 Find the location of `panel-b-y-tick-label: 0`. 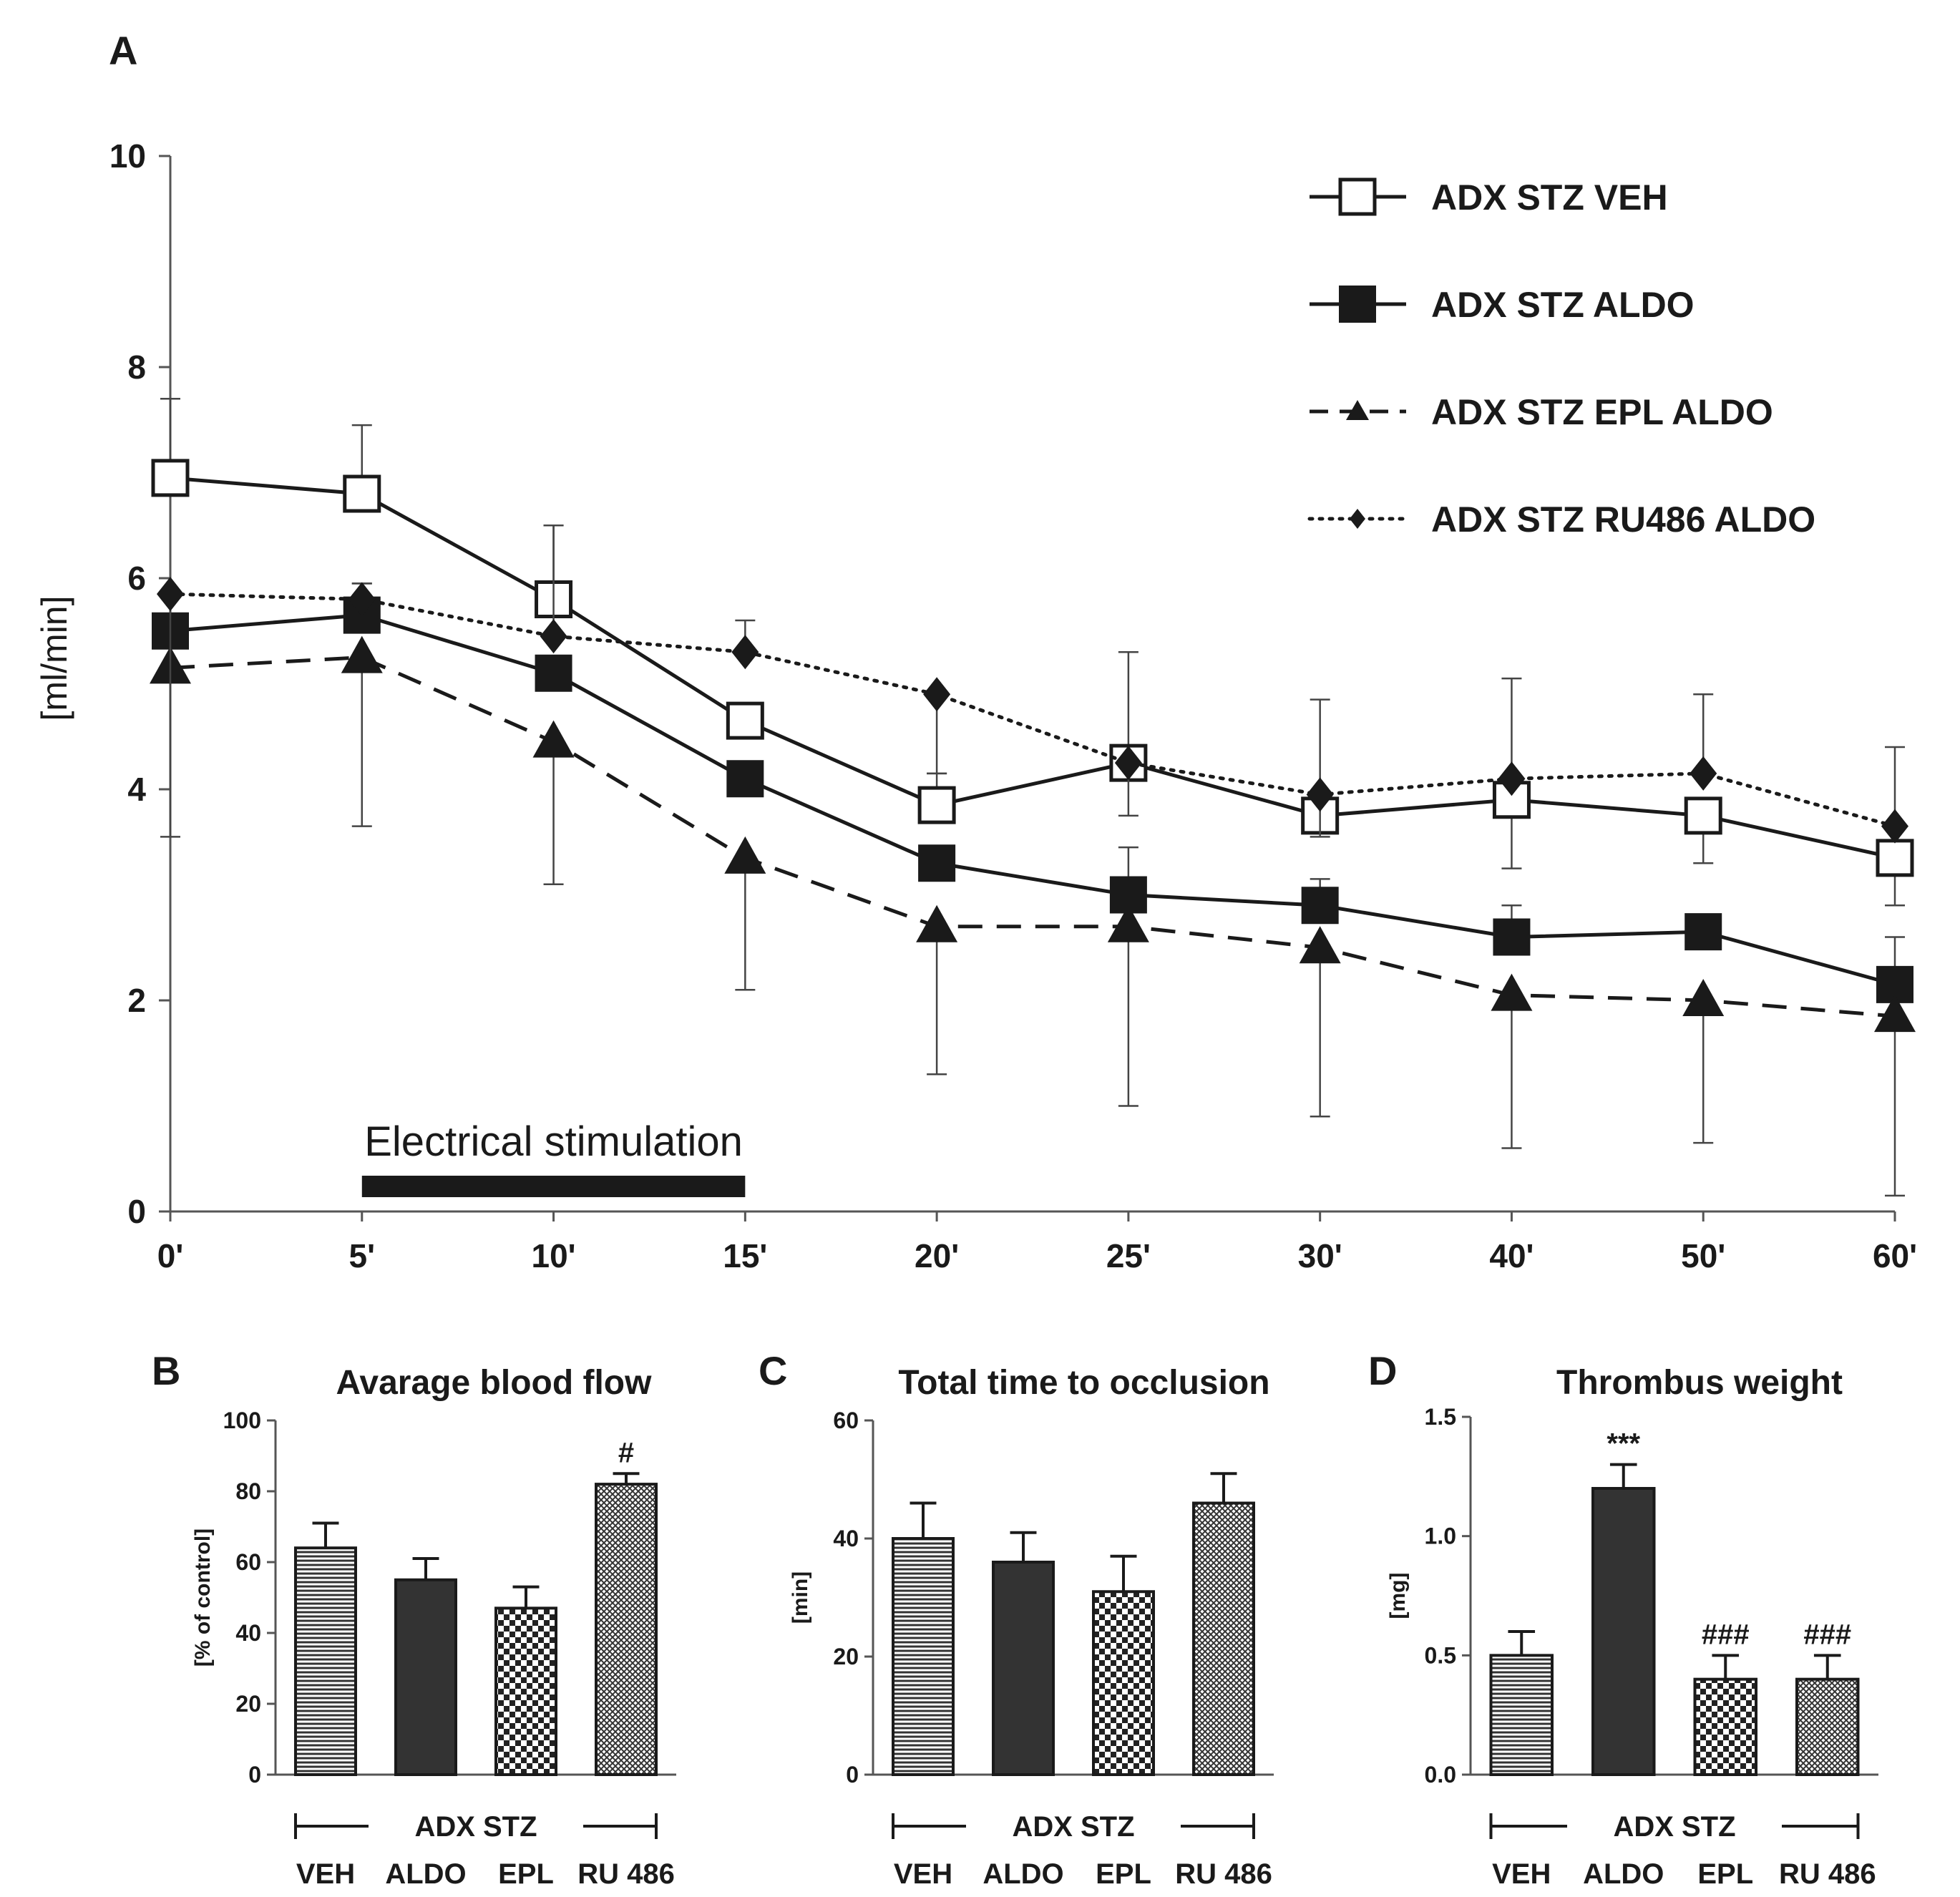

panel-b-y-tick-label: 0 is located at coordinates (254, 1775).